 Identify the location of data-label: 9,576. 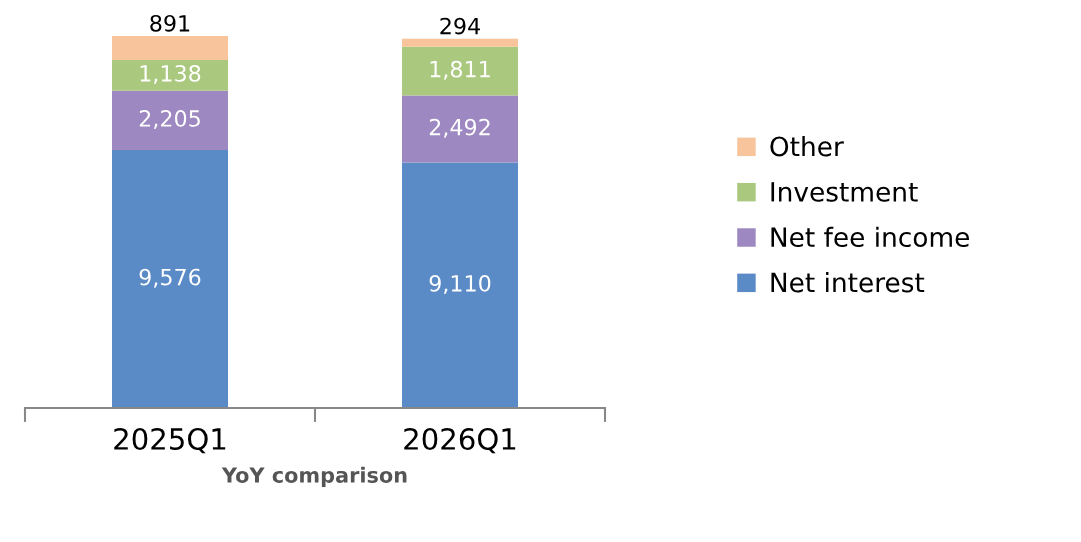
(170, 278).